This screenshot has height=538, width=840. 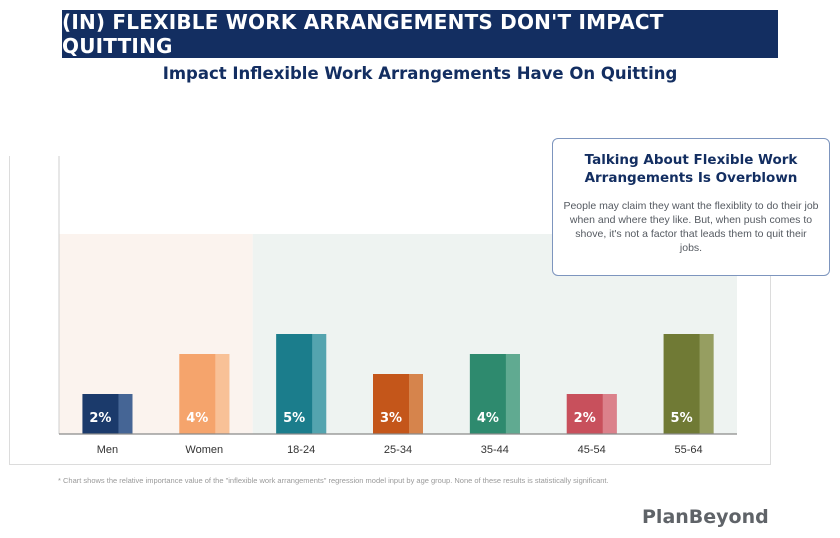 What do you see at coordinates (107, 450) in the screenshot?
I see `x-tick-label: Men` at bounding box center [107, 450].